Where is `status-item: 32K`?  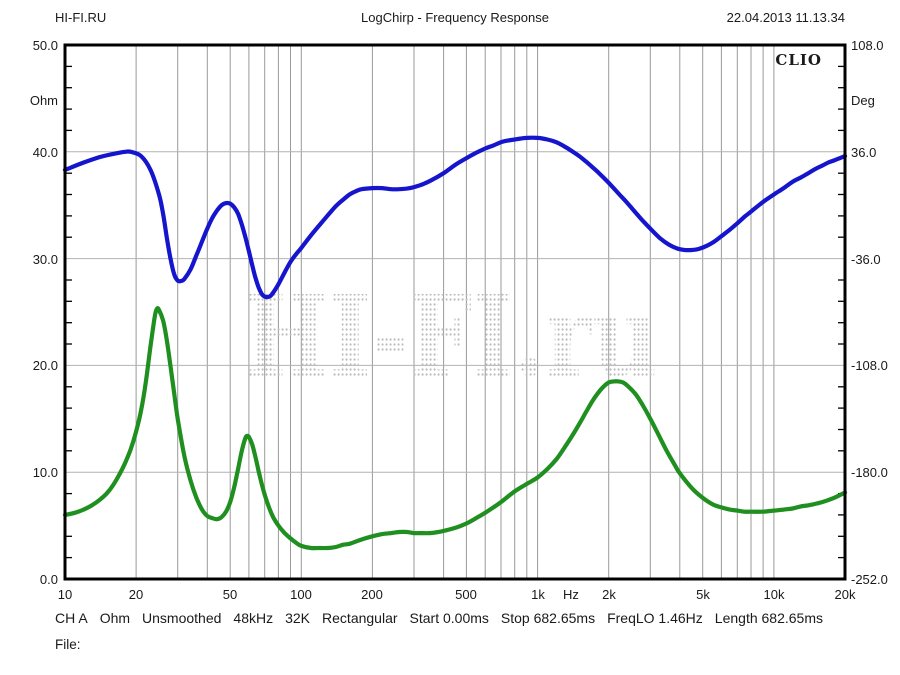 status-item: 32K is located at coordinates (298, 618).